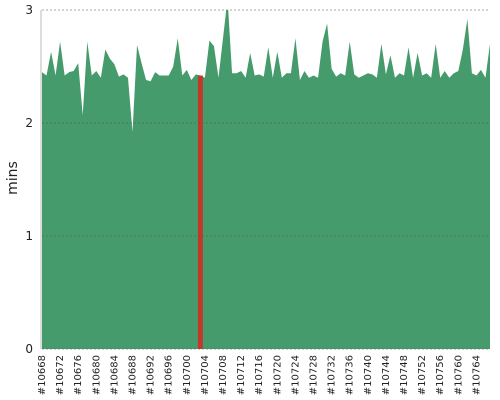 This screenshot has height=400, width=500. Describe the element at coordinates (29, 349) in the screenshot. I see `y-tick-label: 0` at that location.